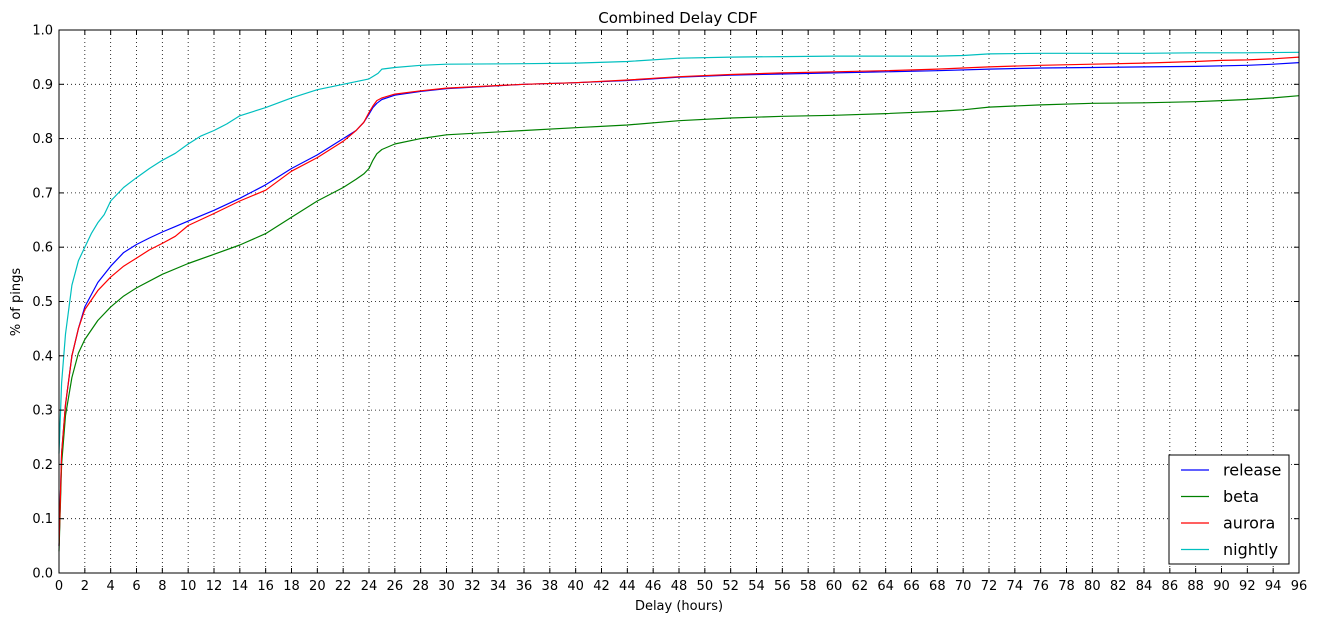  What do you see at coordinates (59, 586) in the screenshot?
I see `x-tick-label: 0` at bounding box center [59, 586].